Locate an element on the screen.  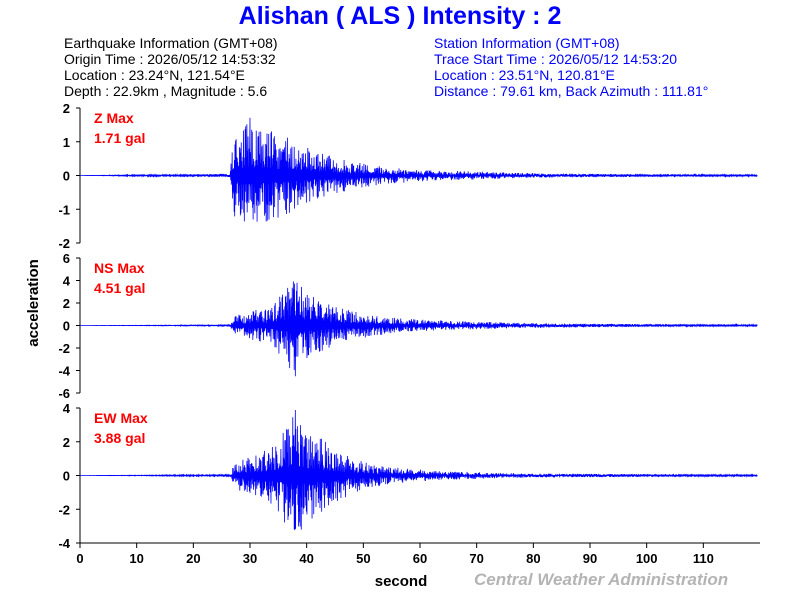
y-tick-label-ns: 4 is located at coordinates (67, 281).